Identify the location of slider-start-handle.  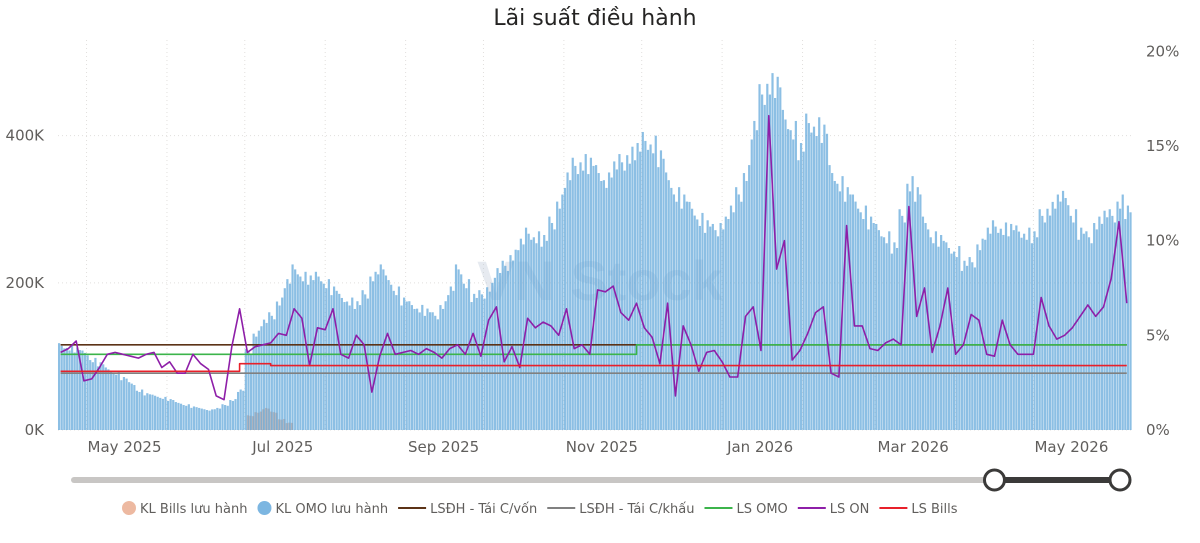
(994, 480).